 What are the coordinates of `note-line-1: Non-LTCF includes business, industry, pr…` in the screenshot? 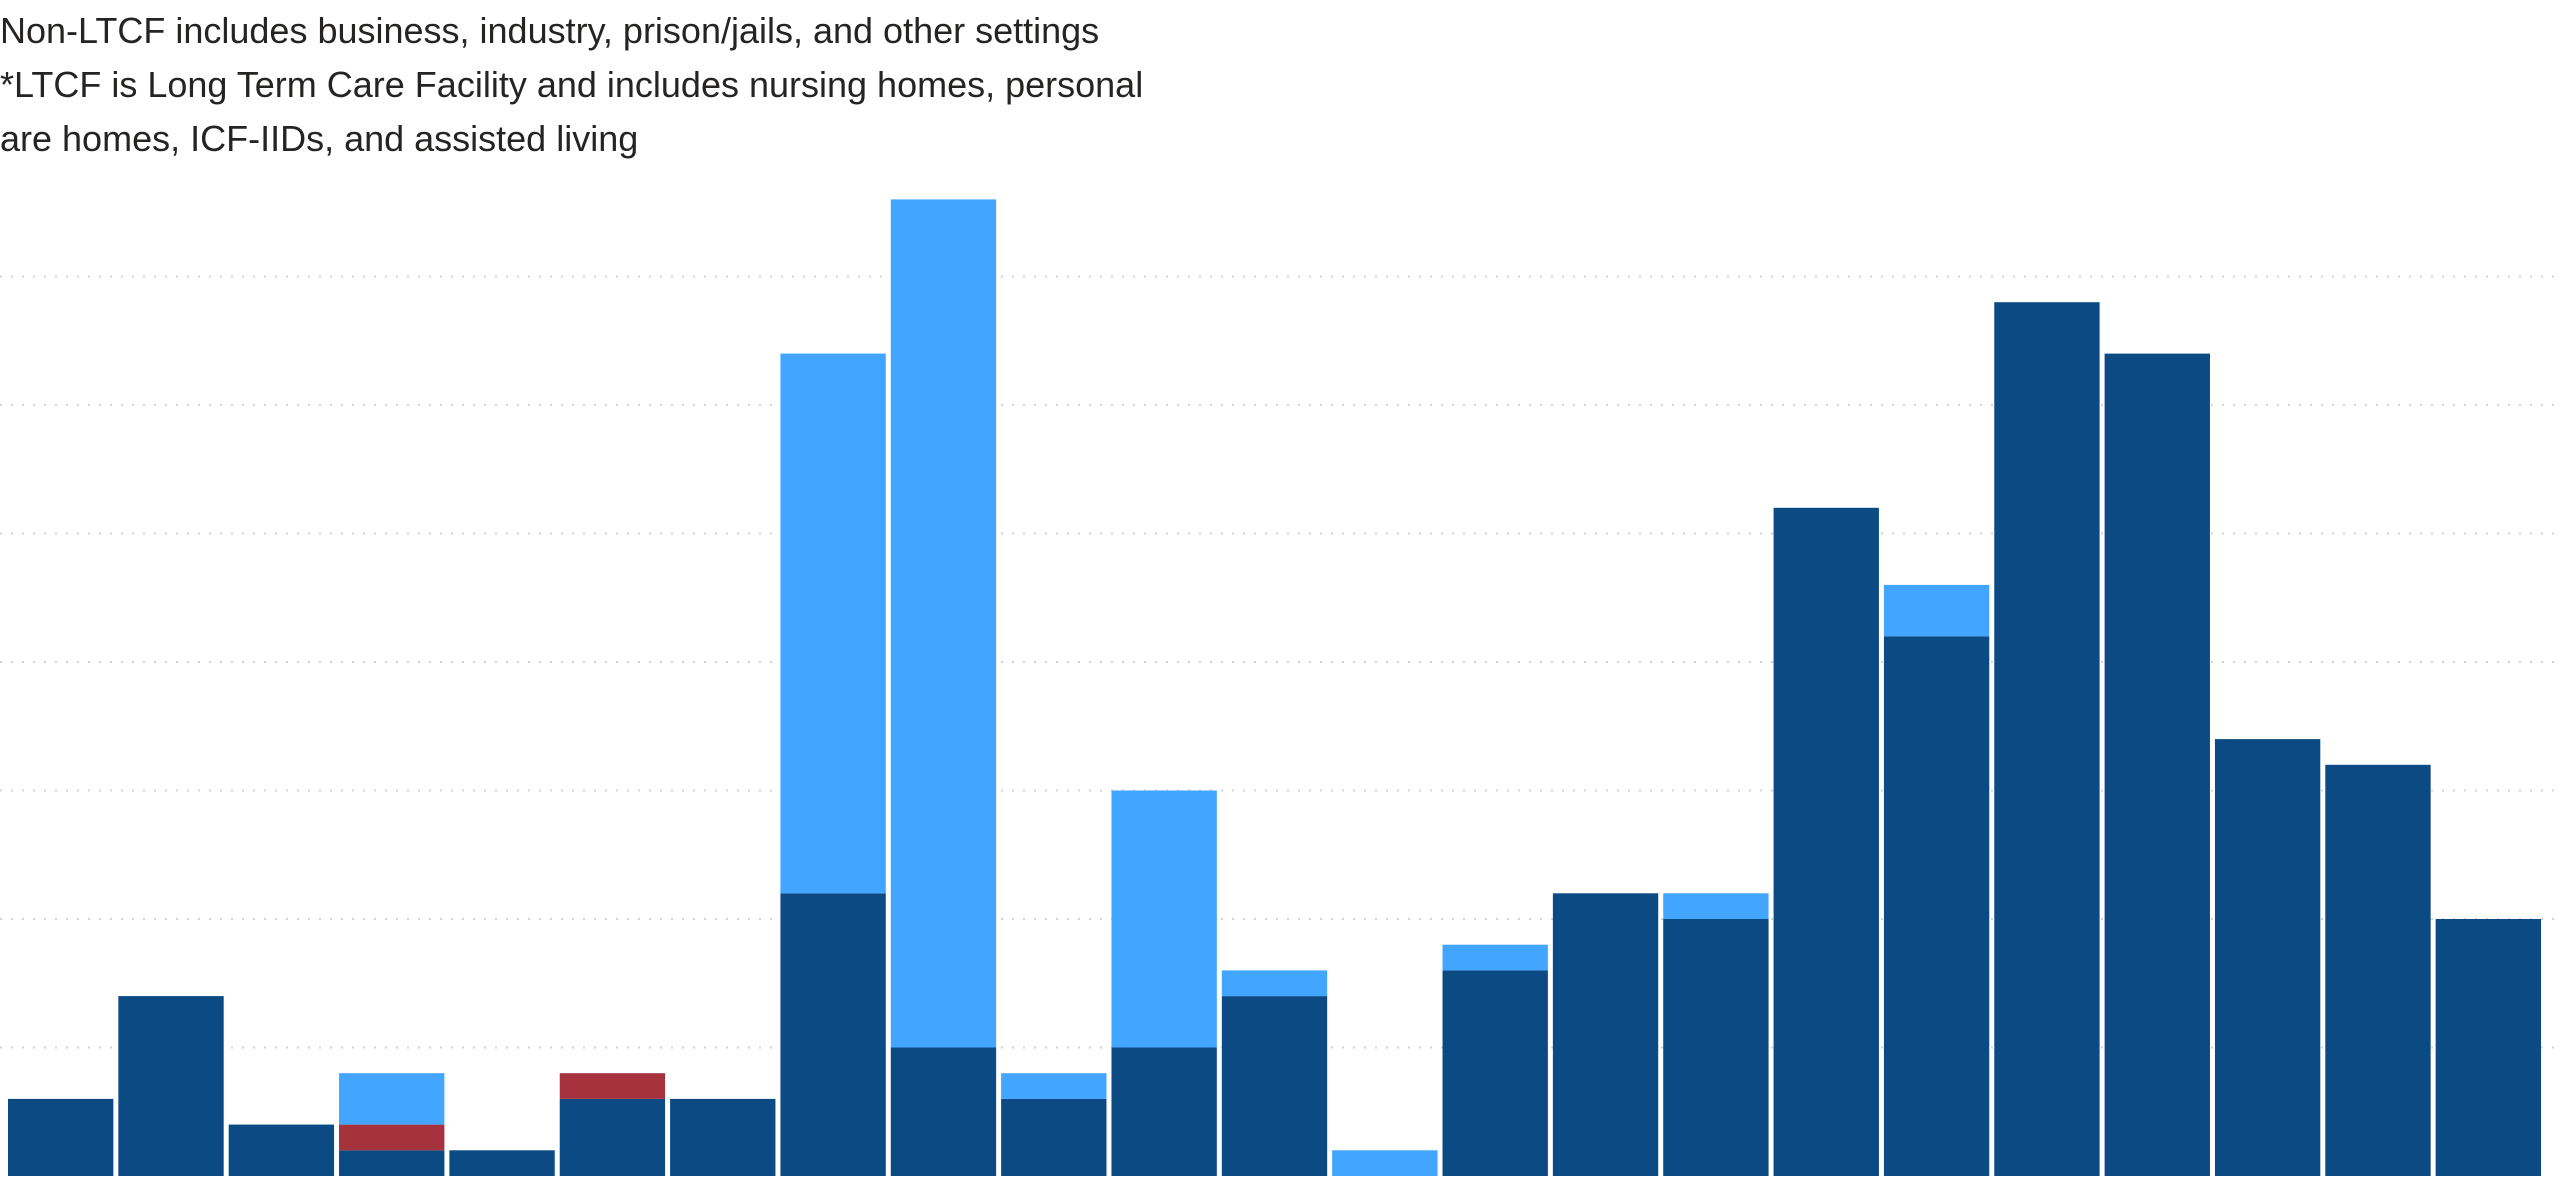 It's located at (550, 30).